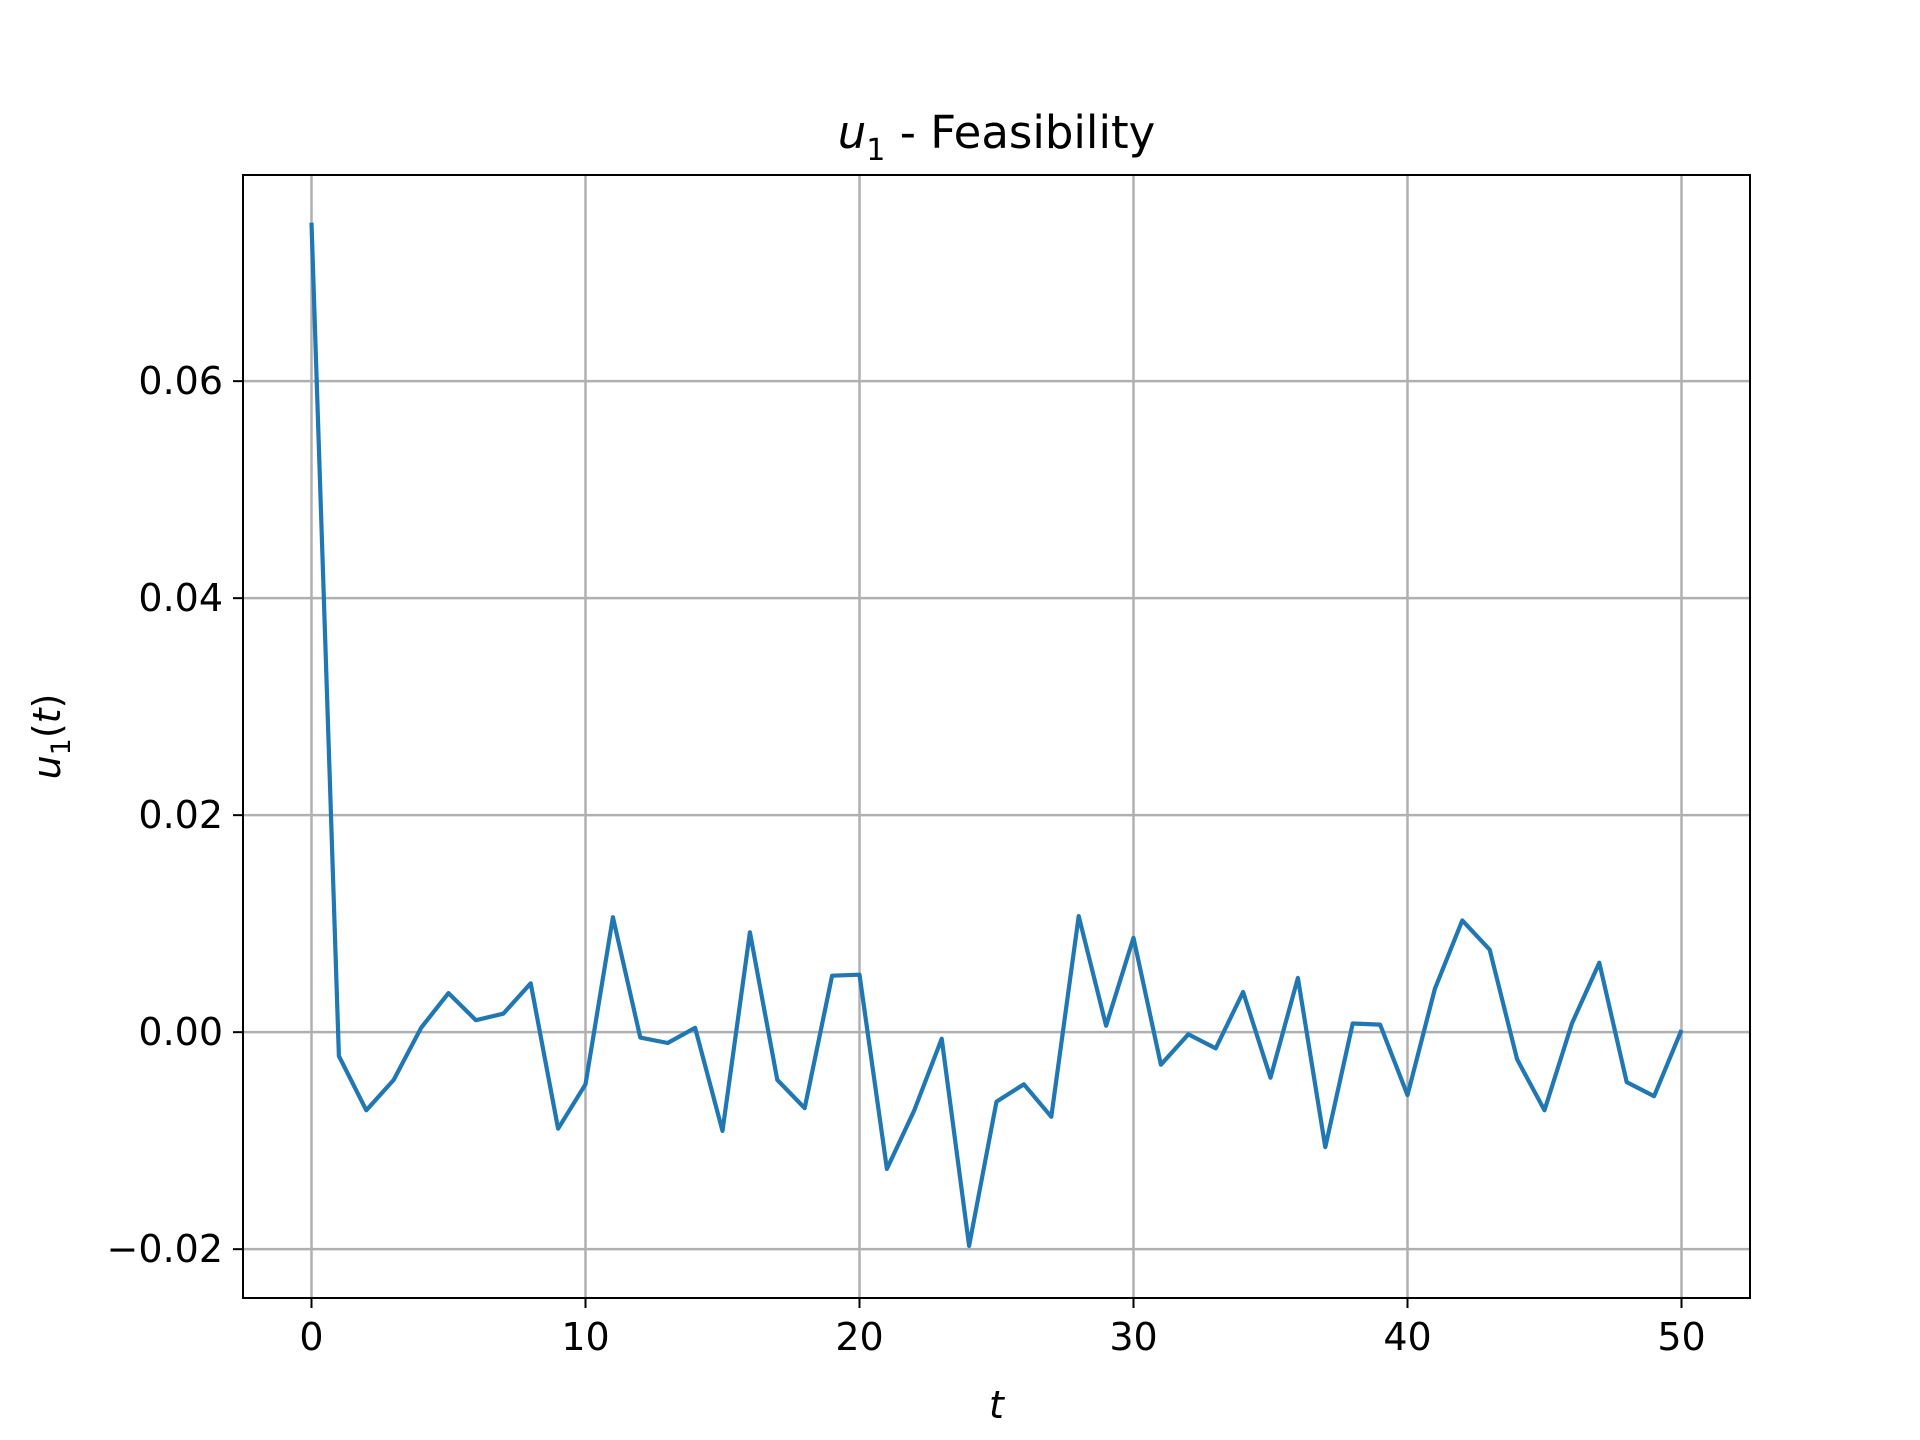  Describe the element at coordinates (180, 598) in the screenshot. I see `y-tick-label: 0.04` at that location.